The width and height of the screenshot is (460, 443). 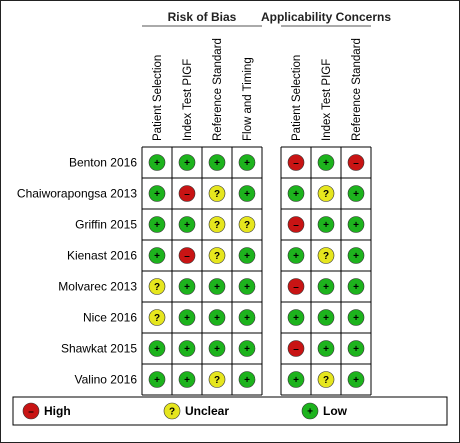 I want to click on legend-symbol: –, so click(x=31, y=412).